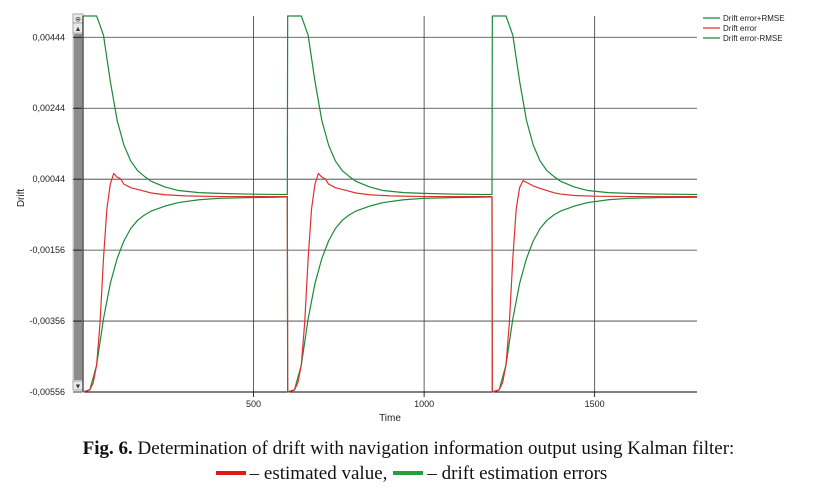 This screenshot has height=493, width=817. I want to click on green-line-swatch, so click(408, 472).